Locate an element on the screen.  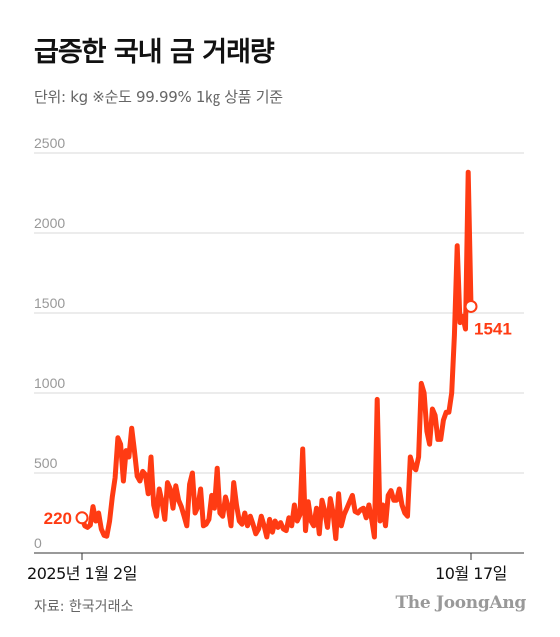
y-tick-label: 2000 is located at coordinates (49, 223).